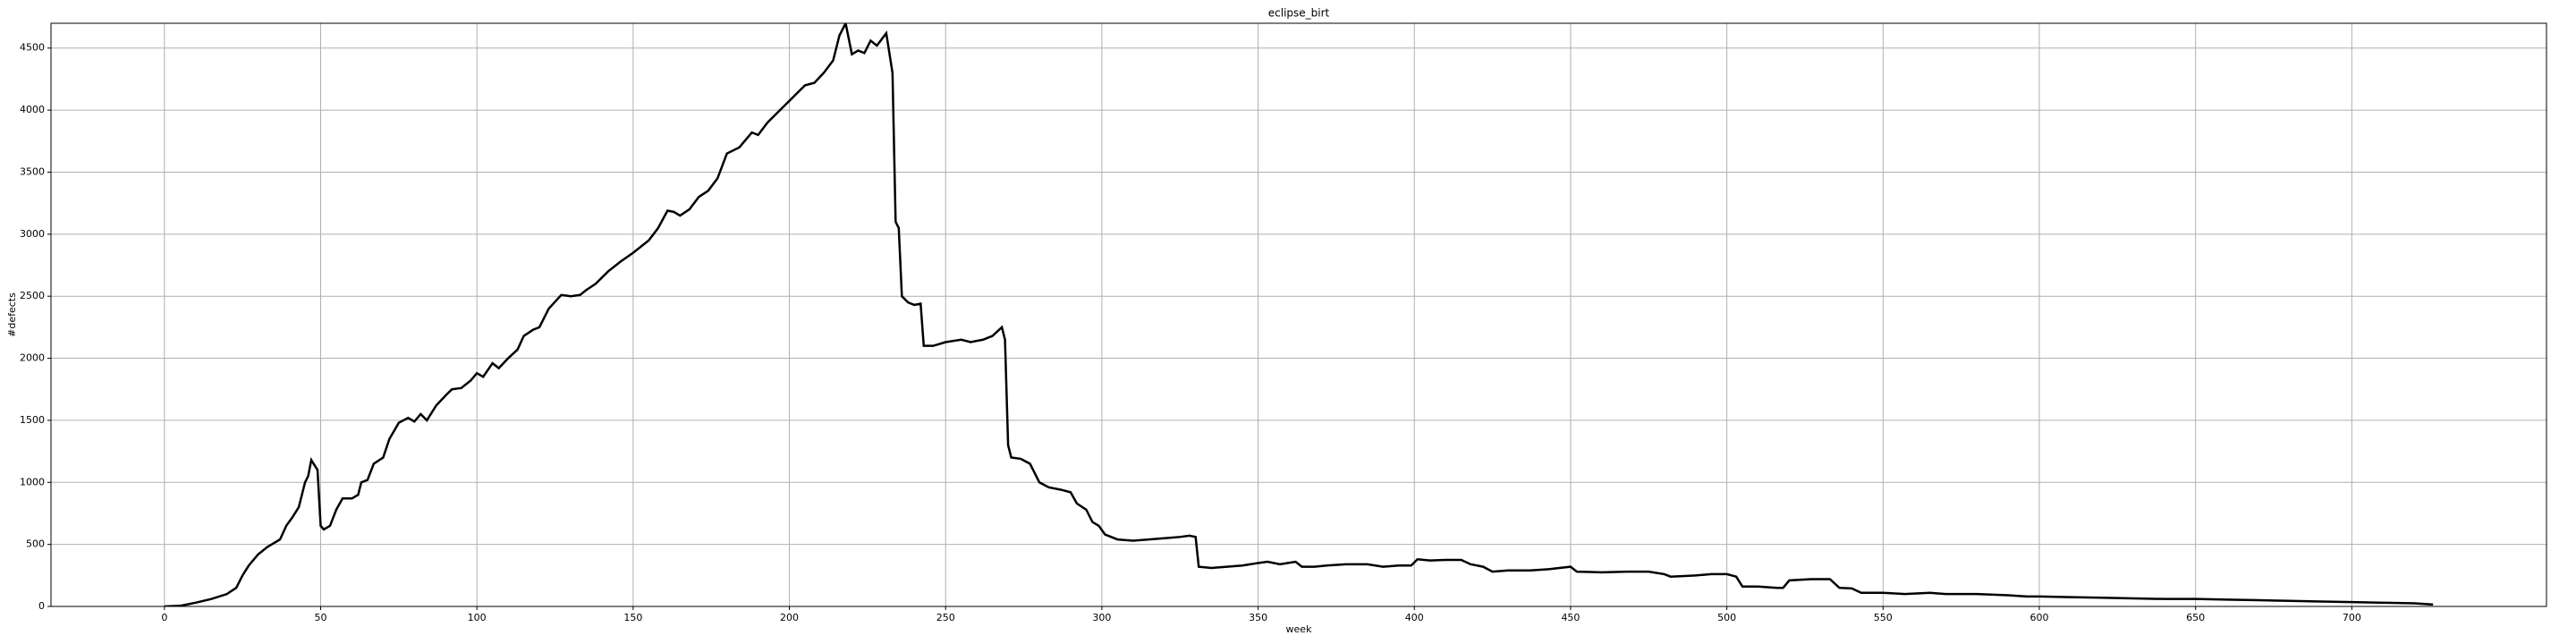 The height and width of the screenshot is (644, 2576). I want to click on x-tick-label: 150, so click(632, 617).